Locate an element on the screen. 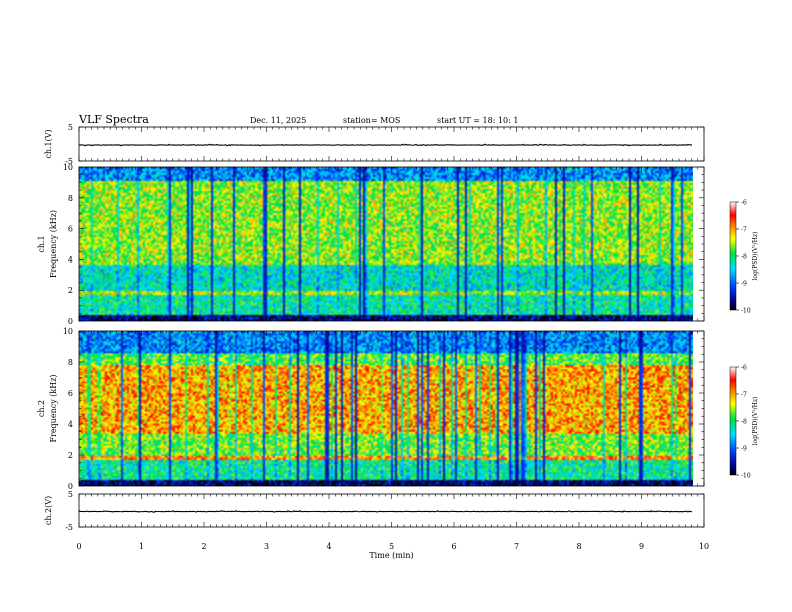 The height and width of the screenshot is (612, 792). waveform-panel-frame is located at coordinates (391, 144).